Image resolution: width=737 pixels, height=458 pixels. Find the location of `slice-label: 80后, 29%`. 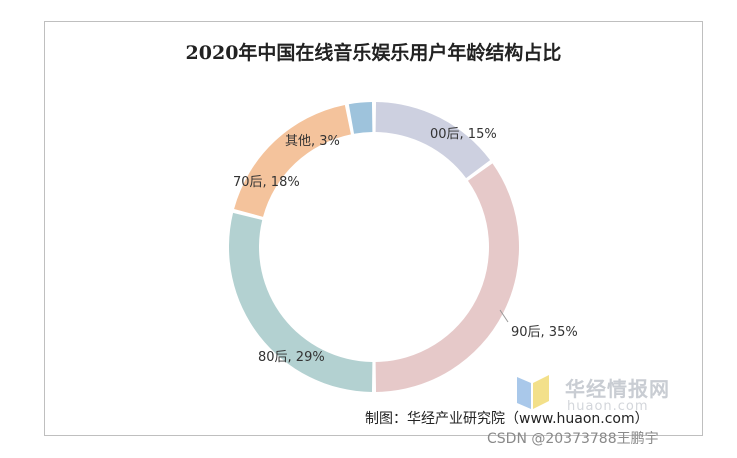

slice-label: 80后, 29% is located at coordinates (291, 357).